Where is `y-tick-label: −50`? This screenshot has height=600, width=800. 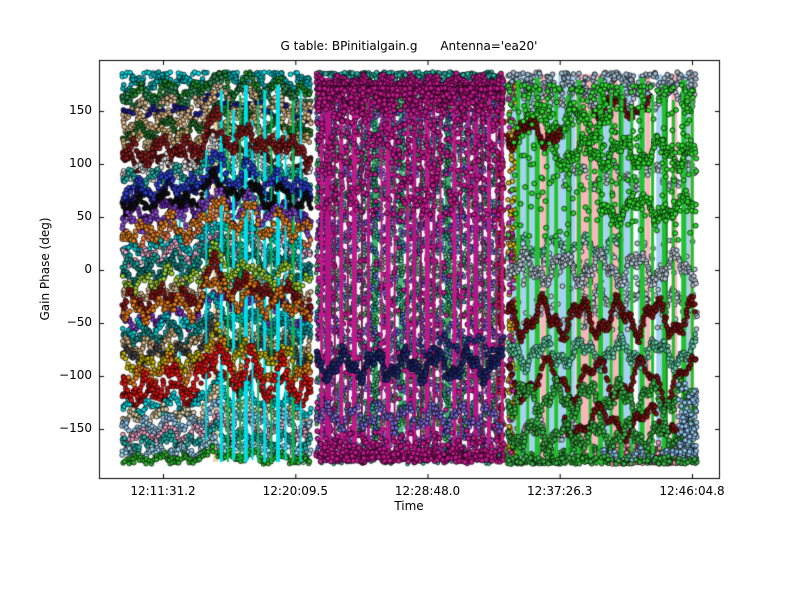 y-tick-label: −50 is located at coordinates (79, 322).